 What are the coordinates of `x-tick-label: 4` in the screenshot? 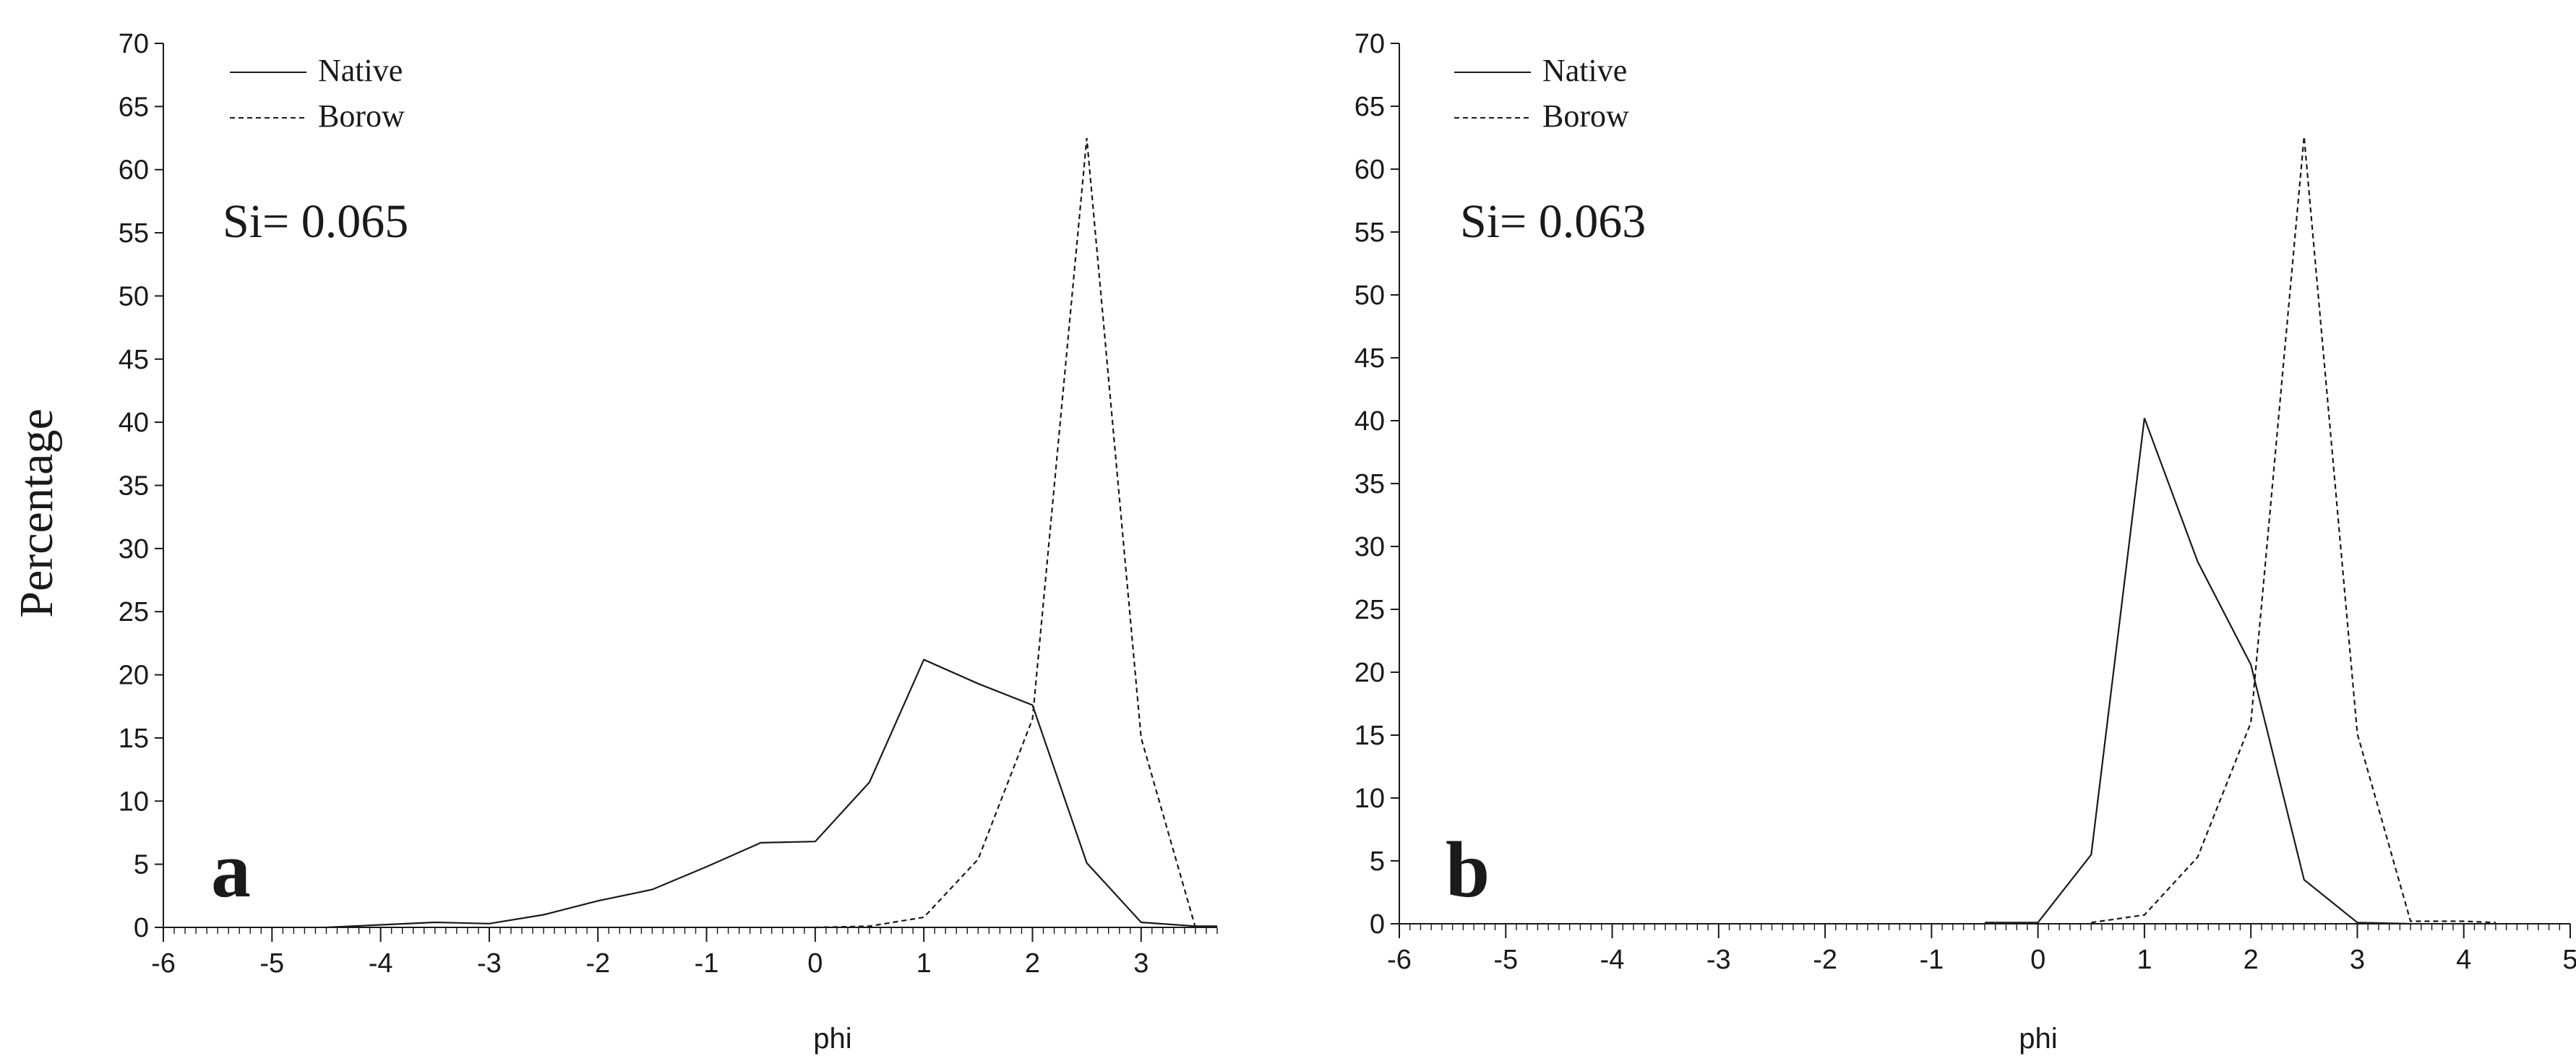 It's located at (2464, 960).